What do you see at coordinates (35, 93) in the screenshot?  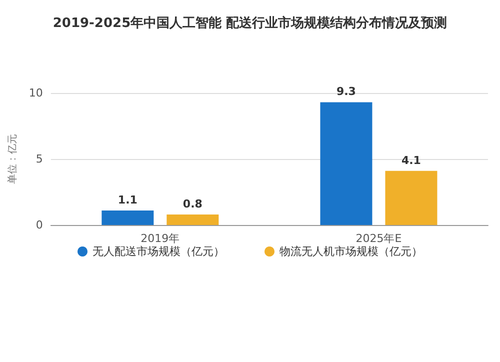 I see `y-tick-label: 10` at bounding box center [35, 93].